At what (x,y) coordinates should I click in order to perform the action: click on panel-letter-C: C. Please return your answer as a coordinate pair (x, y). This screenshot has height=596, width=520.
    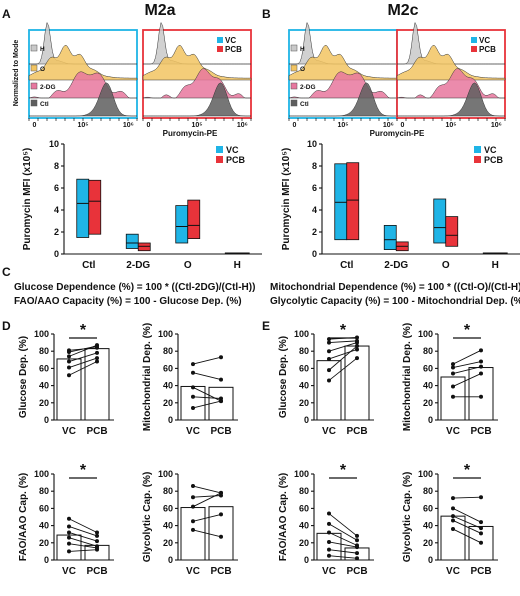
    Looking at the image, I should click on (6, 272).